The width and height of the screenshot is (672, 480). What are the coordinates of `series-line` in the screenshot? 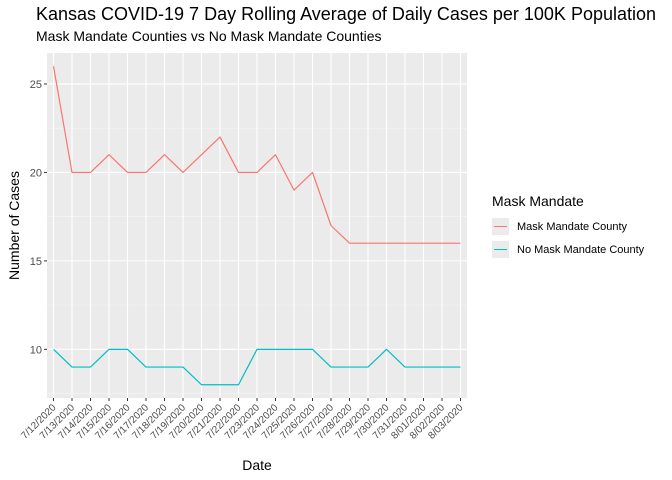 It's located at (257, 367).